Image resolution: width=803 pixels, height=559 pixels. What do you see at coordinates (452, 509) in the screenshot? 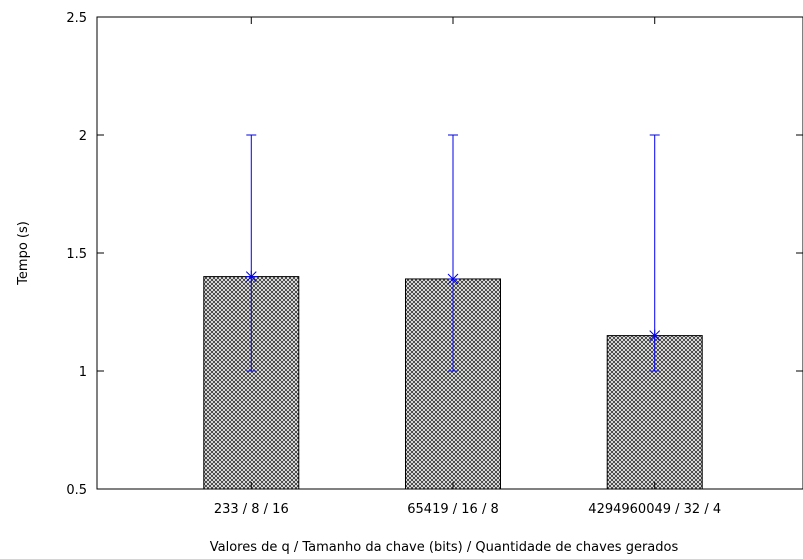
I see `x-tick-label: 65419 / 16 / 8` at bounding box center [452, 509].